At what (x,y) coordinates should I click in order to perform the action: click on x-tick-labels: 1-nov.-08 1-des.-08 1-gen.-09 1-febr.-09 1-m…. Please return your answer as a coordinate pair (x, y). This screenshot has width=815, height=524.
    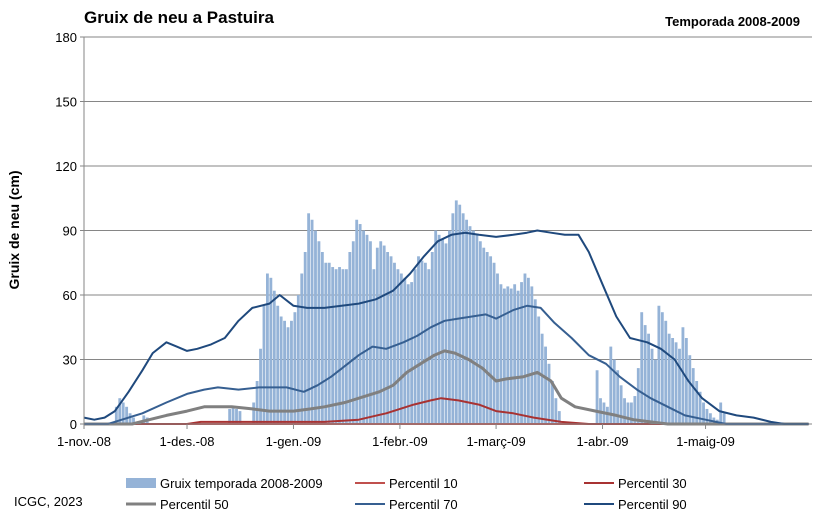
    Looking at the image, I should click on (396, 441).